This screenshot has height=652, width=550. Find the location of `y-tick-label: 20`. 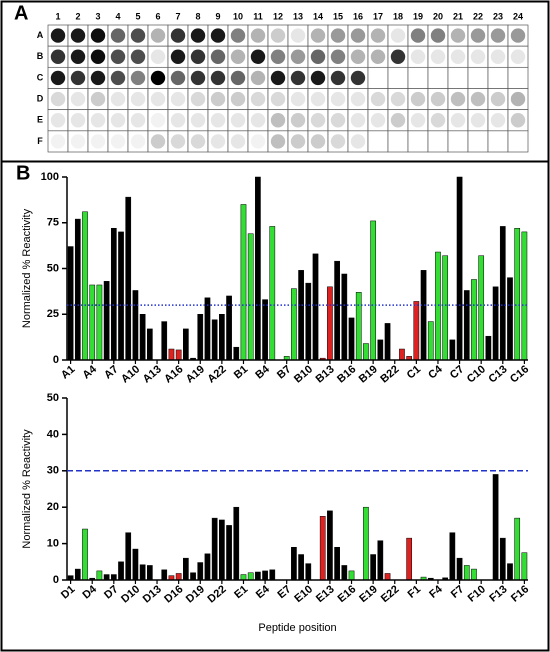

y-tick-label: 20 is located at coordinates (53, 507).